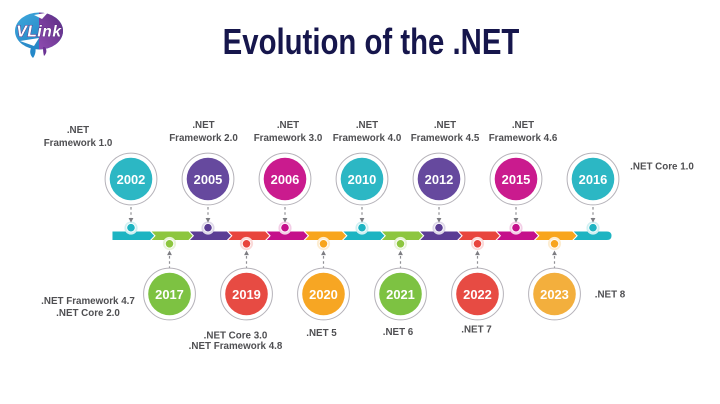  What do you see at coordinates (321, 333) in the screenshot?
I see `svg-text: .NET 5` at bounding box center [321, 333].